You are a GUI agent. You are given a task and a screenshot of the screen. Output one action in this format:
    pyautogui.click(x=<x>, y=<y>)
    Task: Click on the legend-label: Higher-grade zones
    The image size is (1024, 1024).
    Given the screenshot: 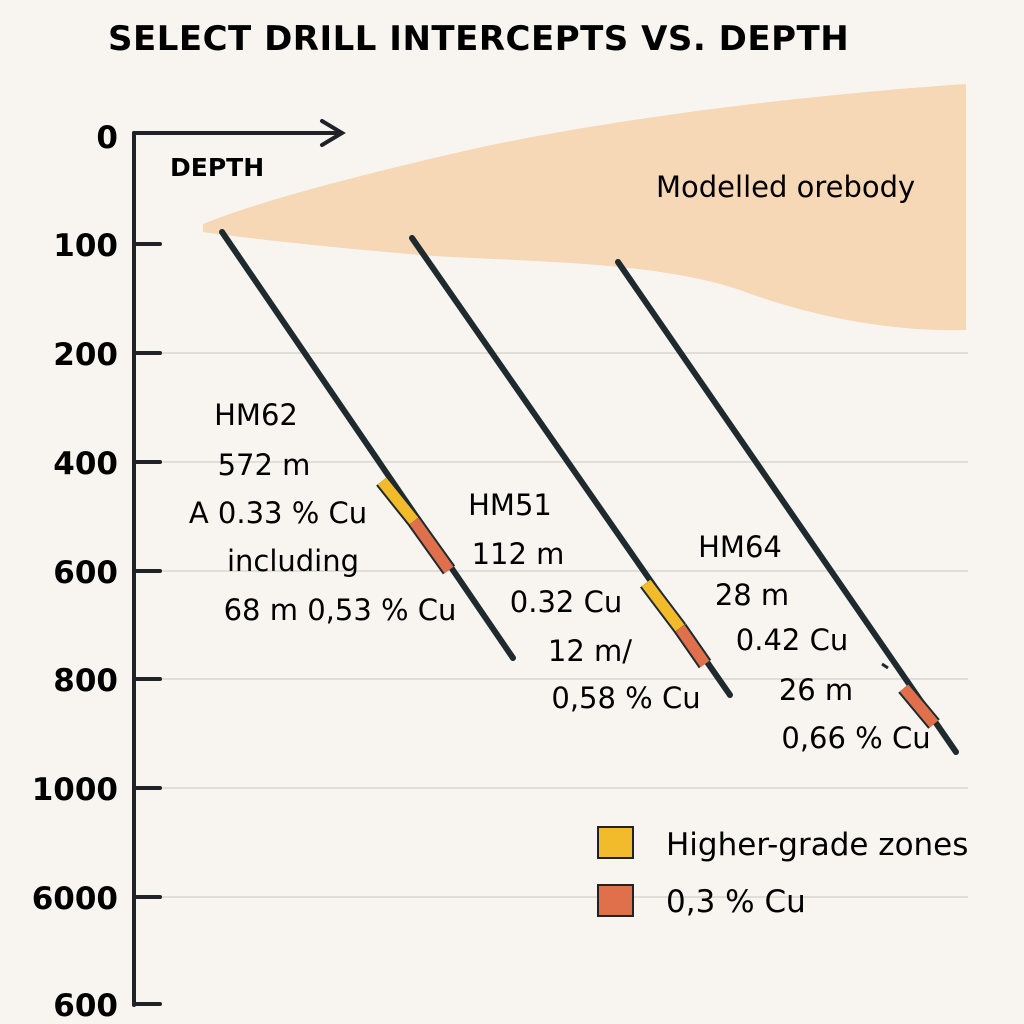 What is the action you would take?
    pyautogui.click(x=817, y=845)
    